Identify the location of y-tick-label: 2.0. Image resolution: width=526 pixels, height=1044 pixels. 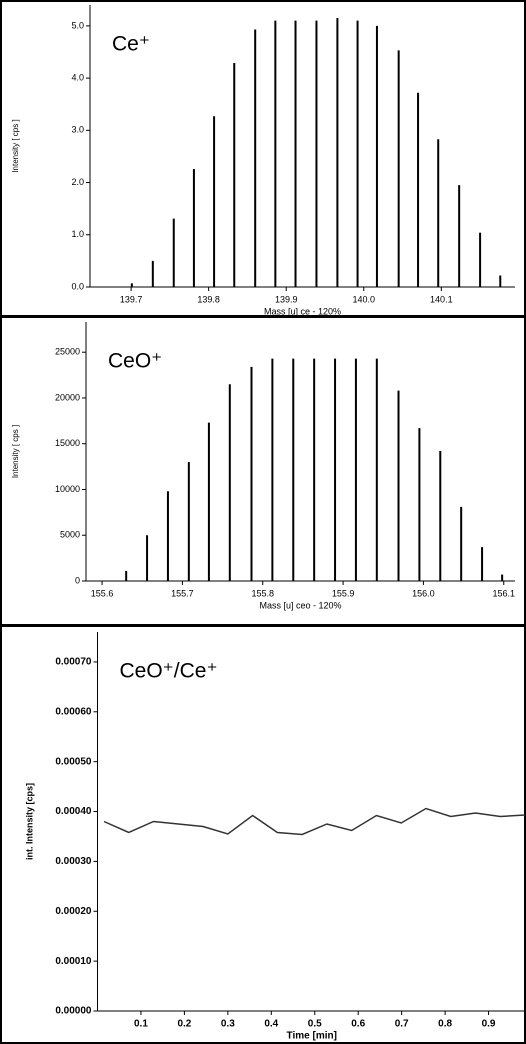
(77, 182).